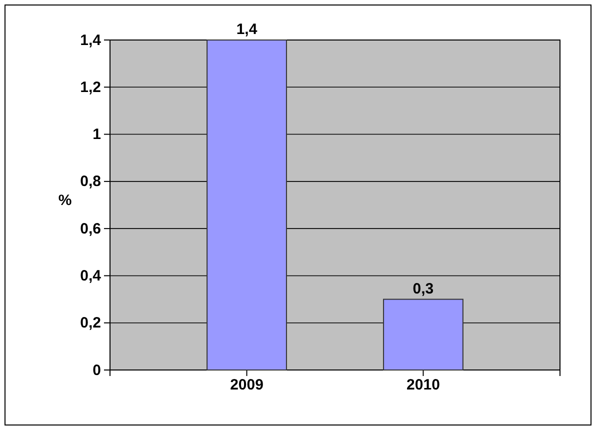  Describe the element at coordinates (65, 200) in the screenshot. I see `y-axis-title: %` at that location.